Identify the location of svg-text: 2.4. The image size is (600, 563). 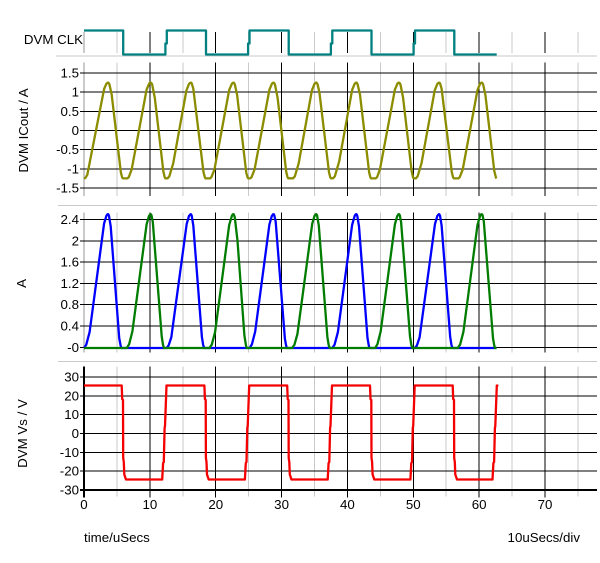
(70, 219).